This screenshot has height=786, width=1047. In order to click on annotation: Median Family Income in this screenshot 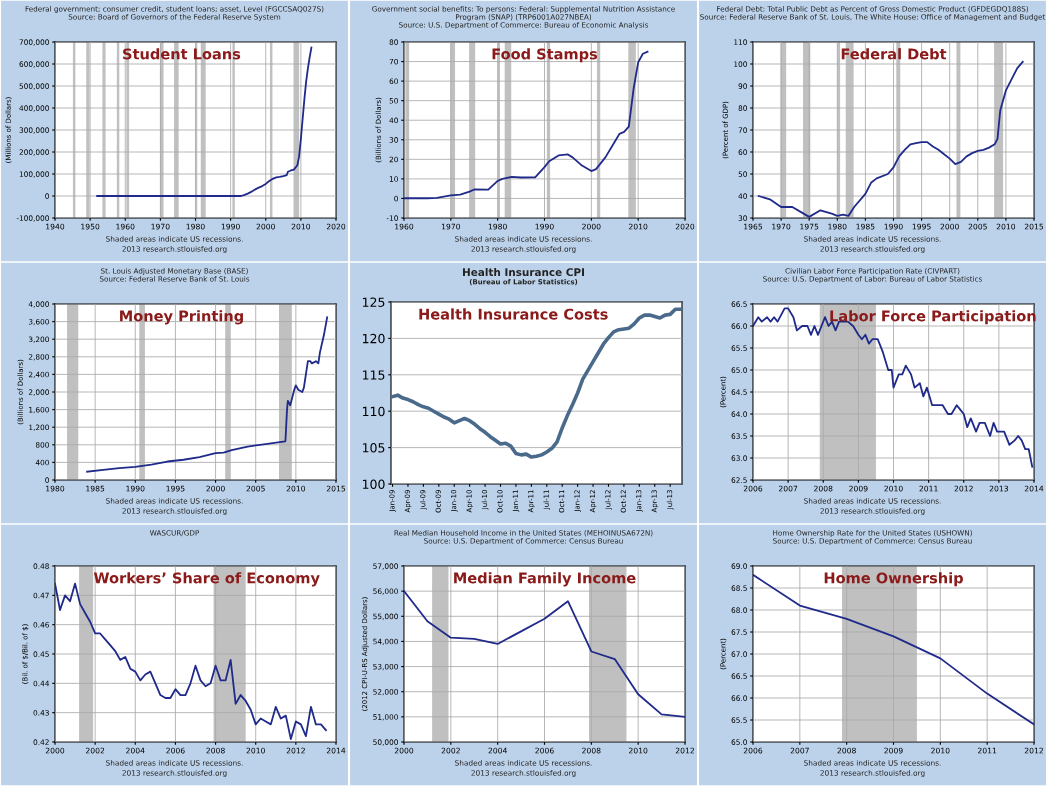, I will do `click(545, 579)`.